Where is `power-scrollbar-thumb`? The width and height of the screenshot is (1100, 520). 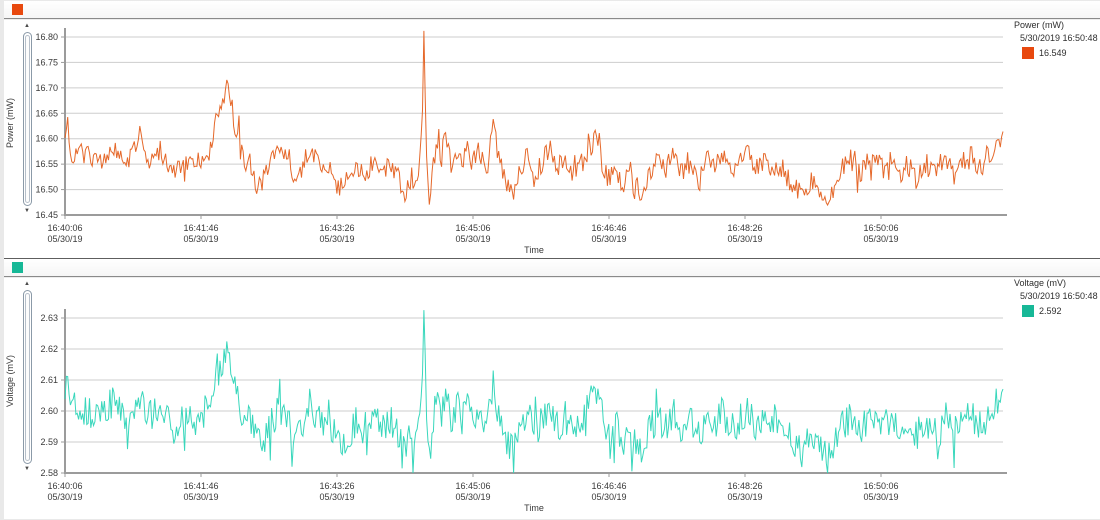 power-scrollbar-thumb is located at coordinates (27, 119).